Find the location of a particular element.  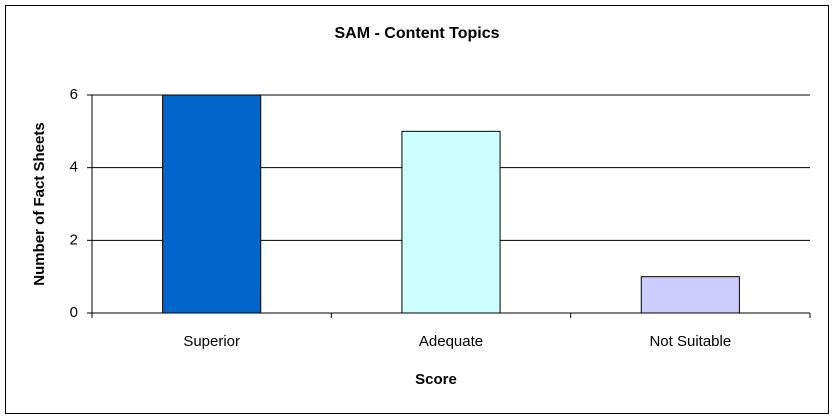

y-tick-label: 2 is located at coordinates (74, 239).